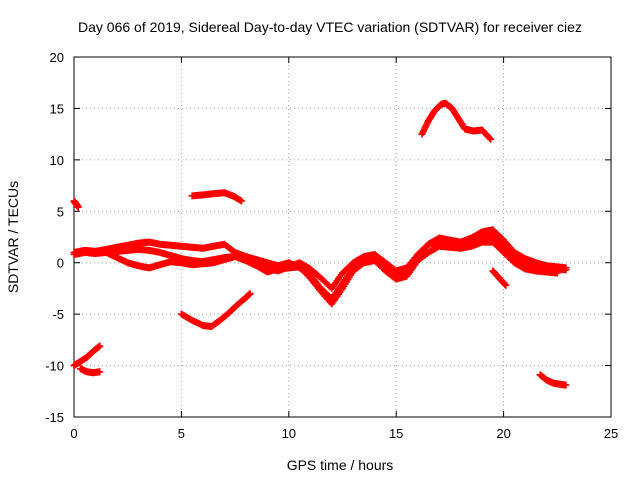  Describe the element at coordinates (57, 160) in the screenshot. I see `y-tick-label: 10` at that location.